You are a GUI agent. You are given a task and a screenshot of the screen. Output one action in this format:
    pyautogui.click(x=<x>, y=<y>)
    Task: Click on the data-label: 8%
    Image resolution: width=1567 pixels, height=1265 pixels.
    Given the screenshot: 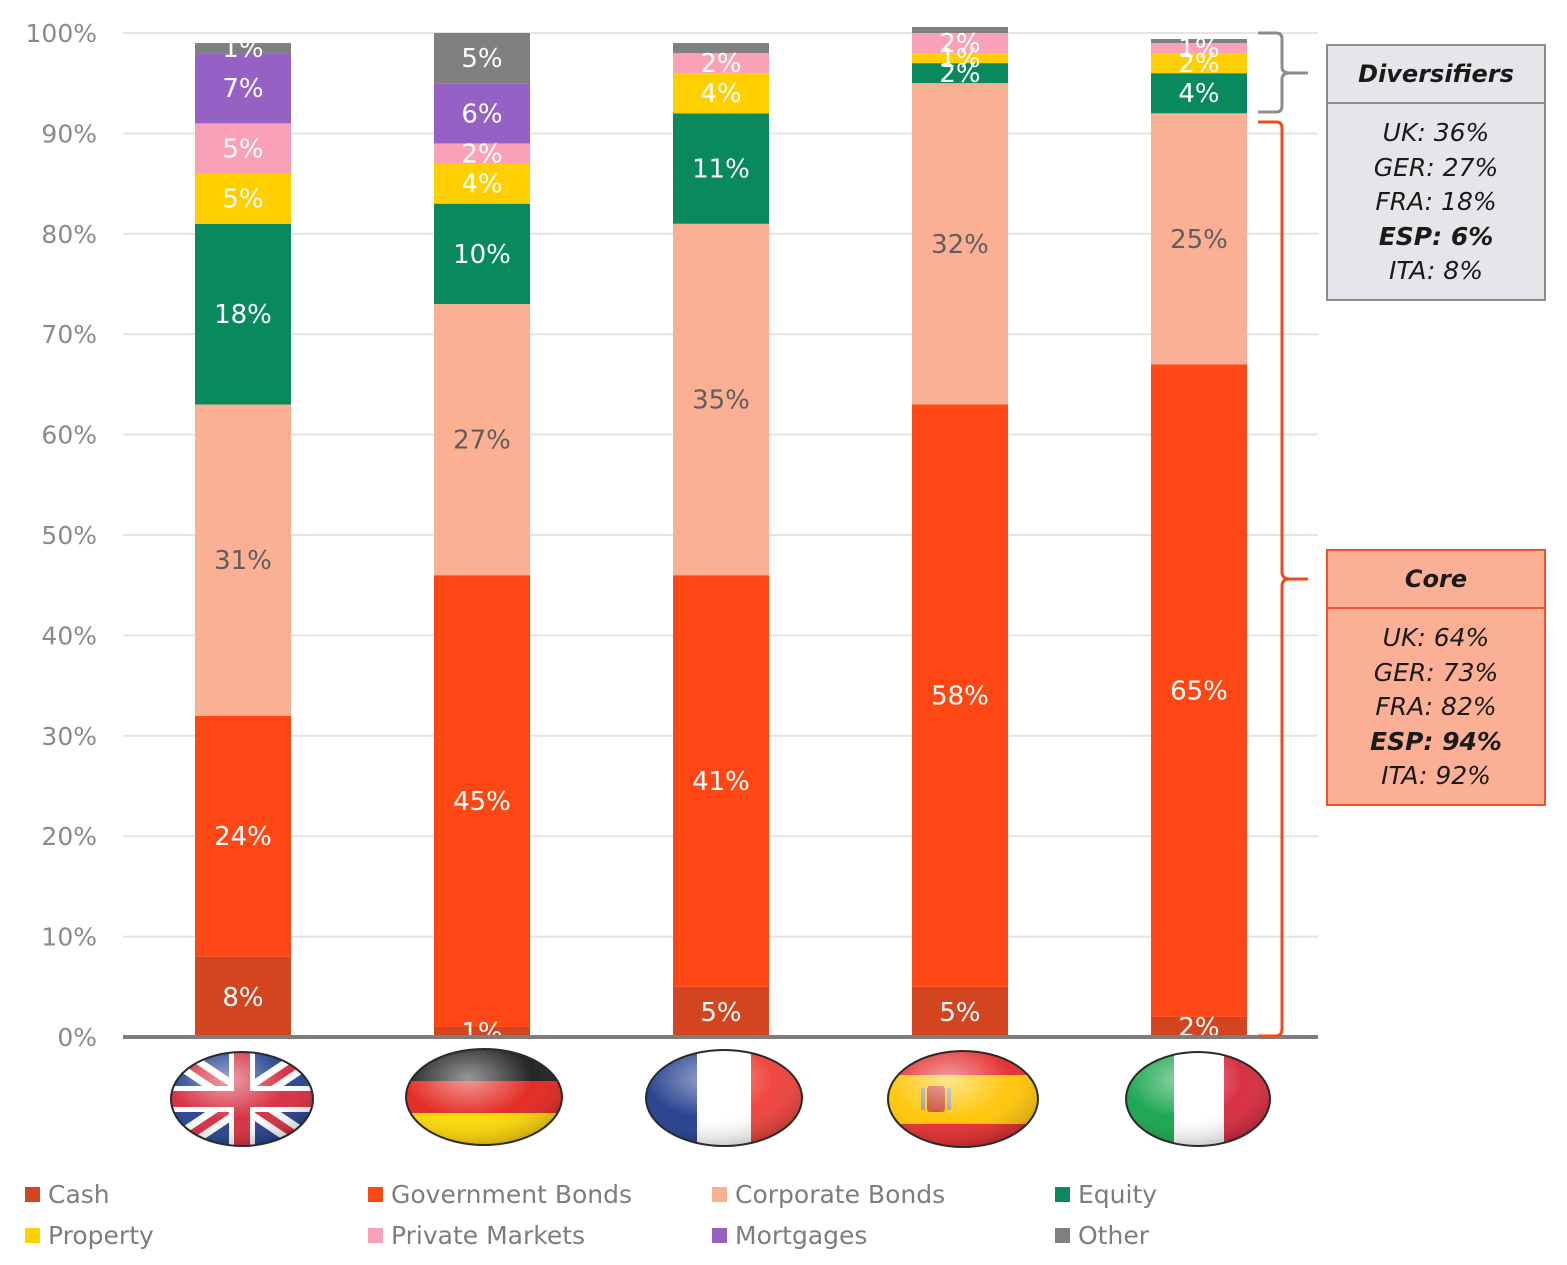 What is the action you would take?
    pyautogui.click(x=242, y=998)
    